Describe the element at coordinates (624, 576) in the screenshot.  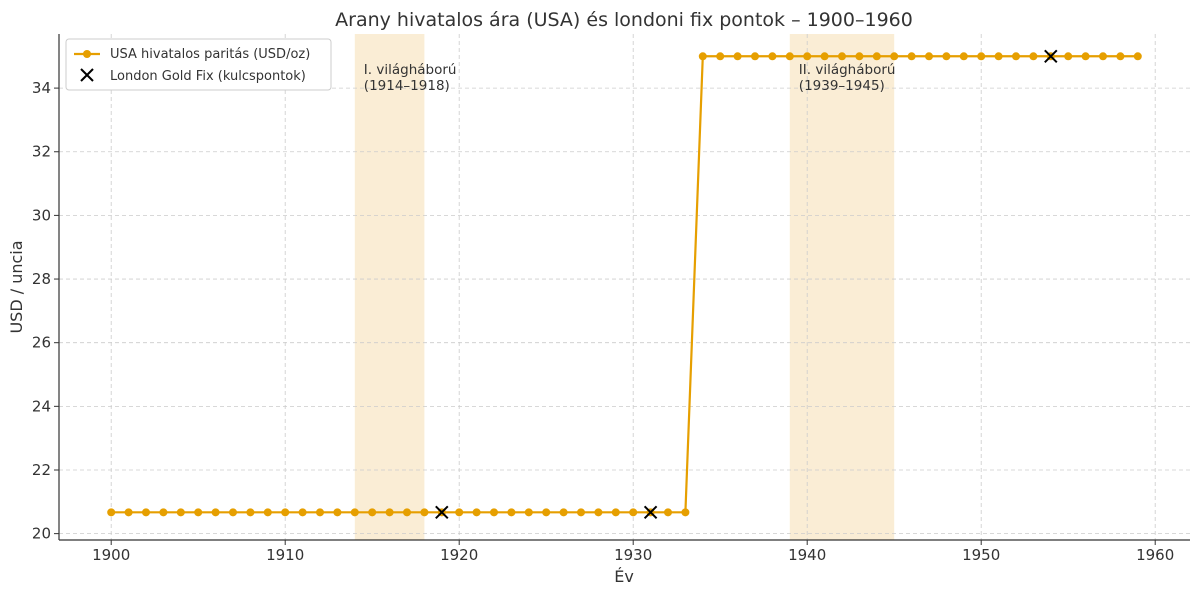
I see `x-axis-label: Év` at that location.